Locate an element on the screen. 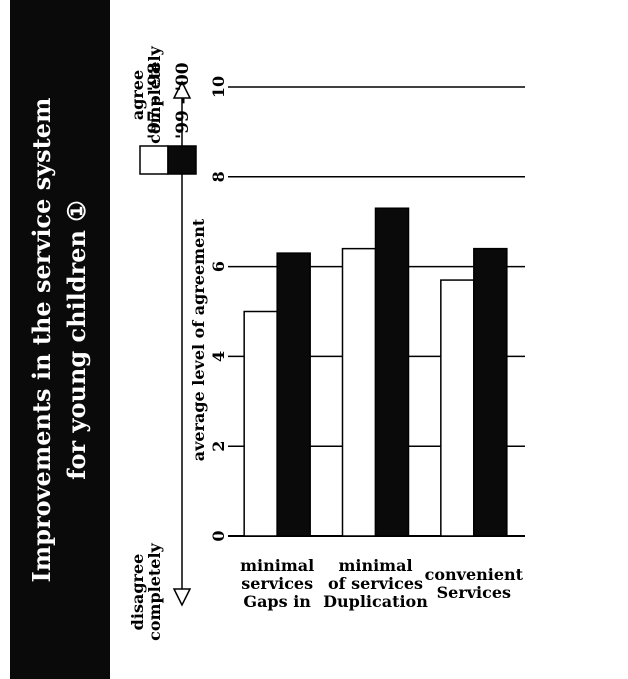 The height and width of the screenshot is (679, 628). tick-label-6: 6 is located at coordinates (218, 266).